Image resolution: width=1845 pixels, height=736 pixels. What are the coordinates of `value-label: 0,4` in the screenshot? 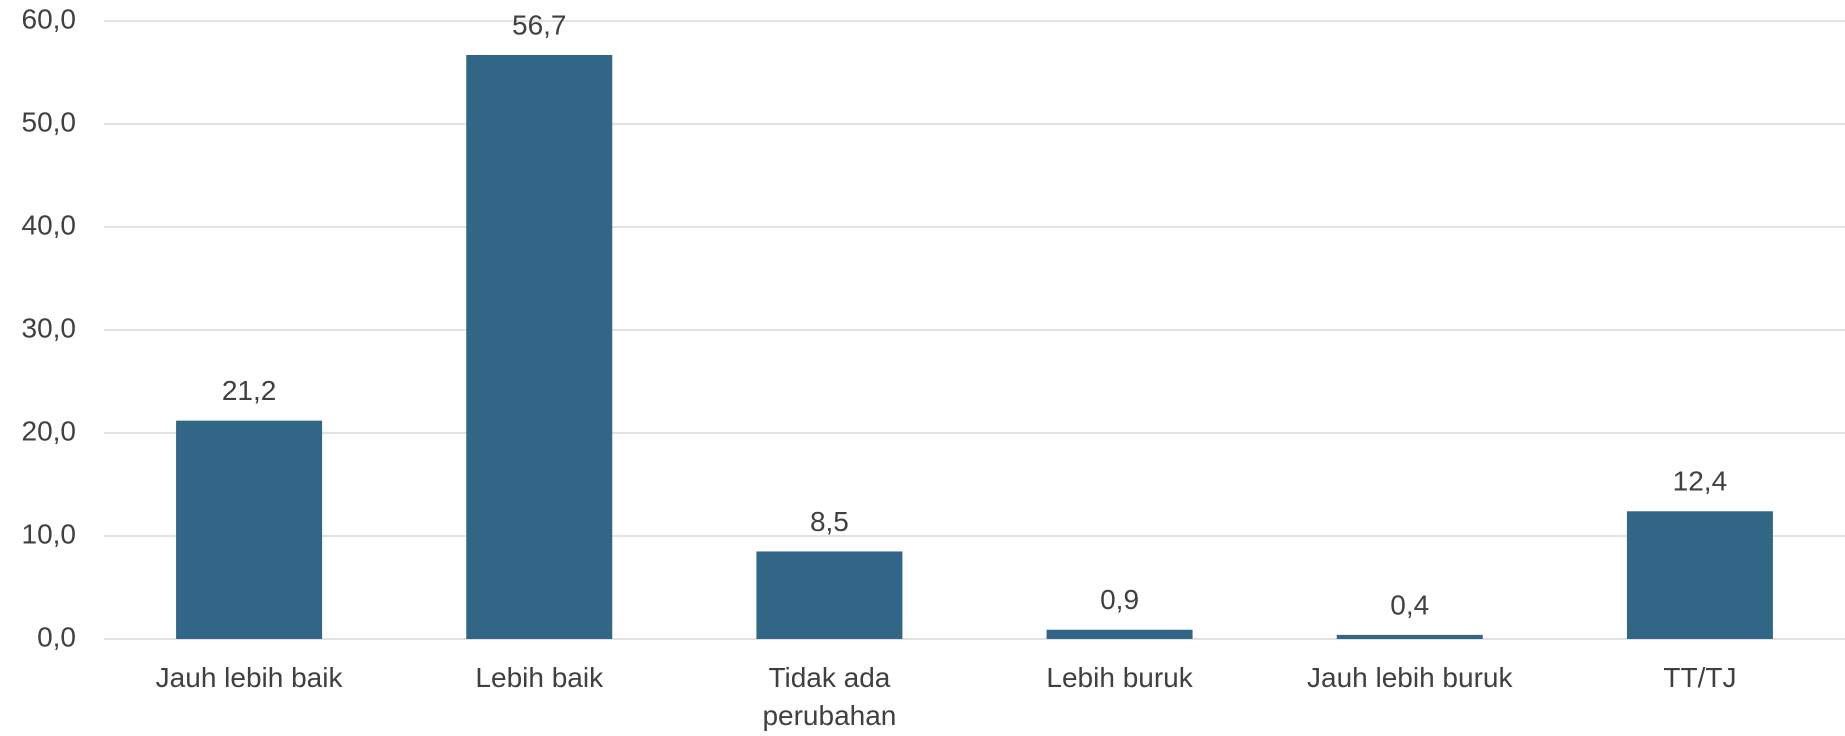 It's located at (1409, 604).